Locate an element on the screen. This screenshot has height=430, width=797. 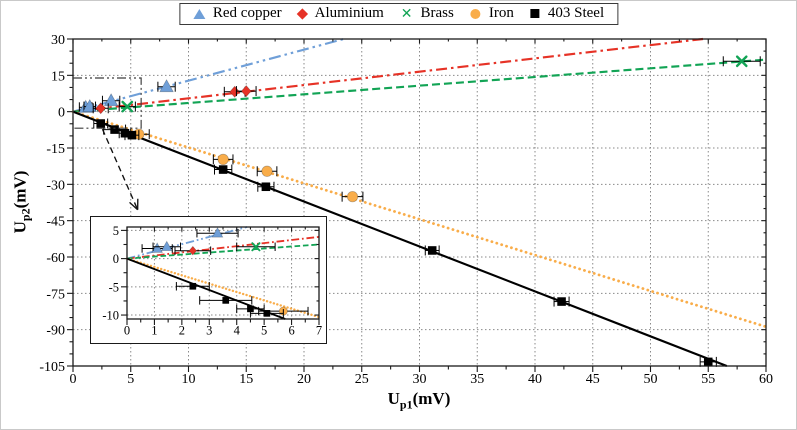
zoom-arrow is located at coordinates (120, 169).